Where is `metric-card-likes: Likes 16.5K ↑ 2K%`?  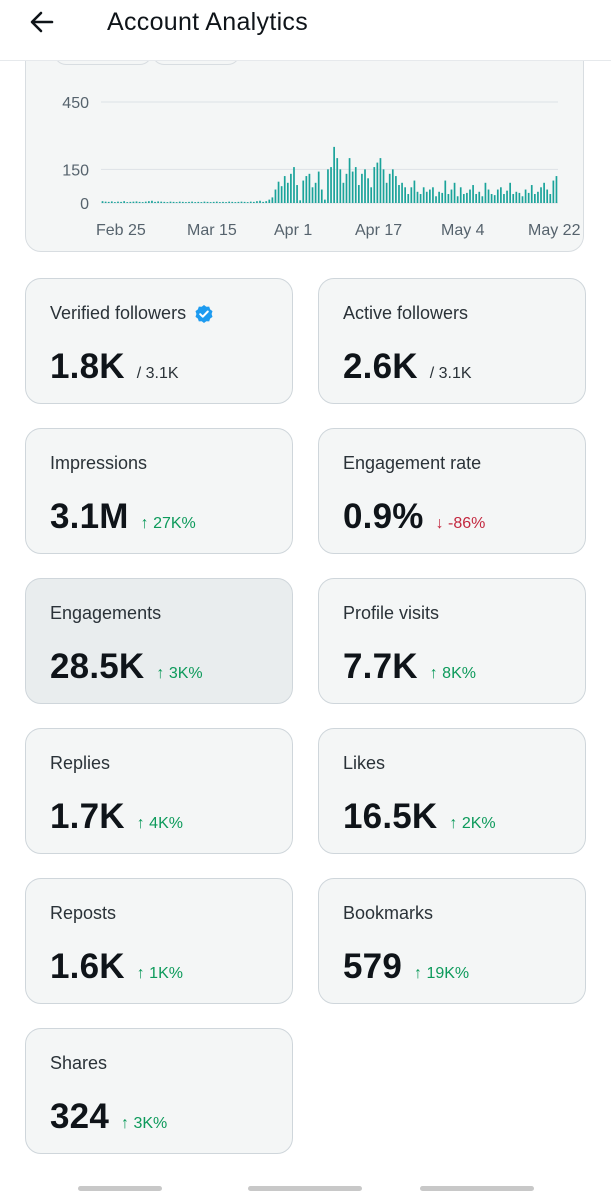
metric-card-likes: Likes 16.5K ↑ 2K% is located at coordinates (452, 791).